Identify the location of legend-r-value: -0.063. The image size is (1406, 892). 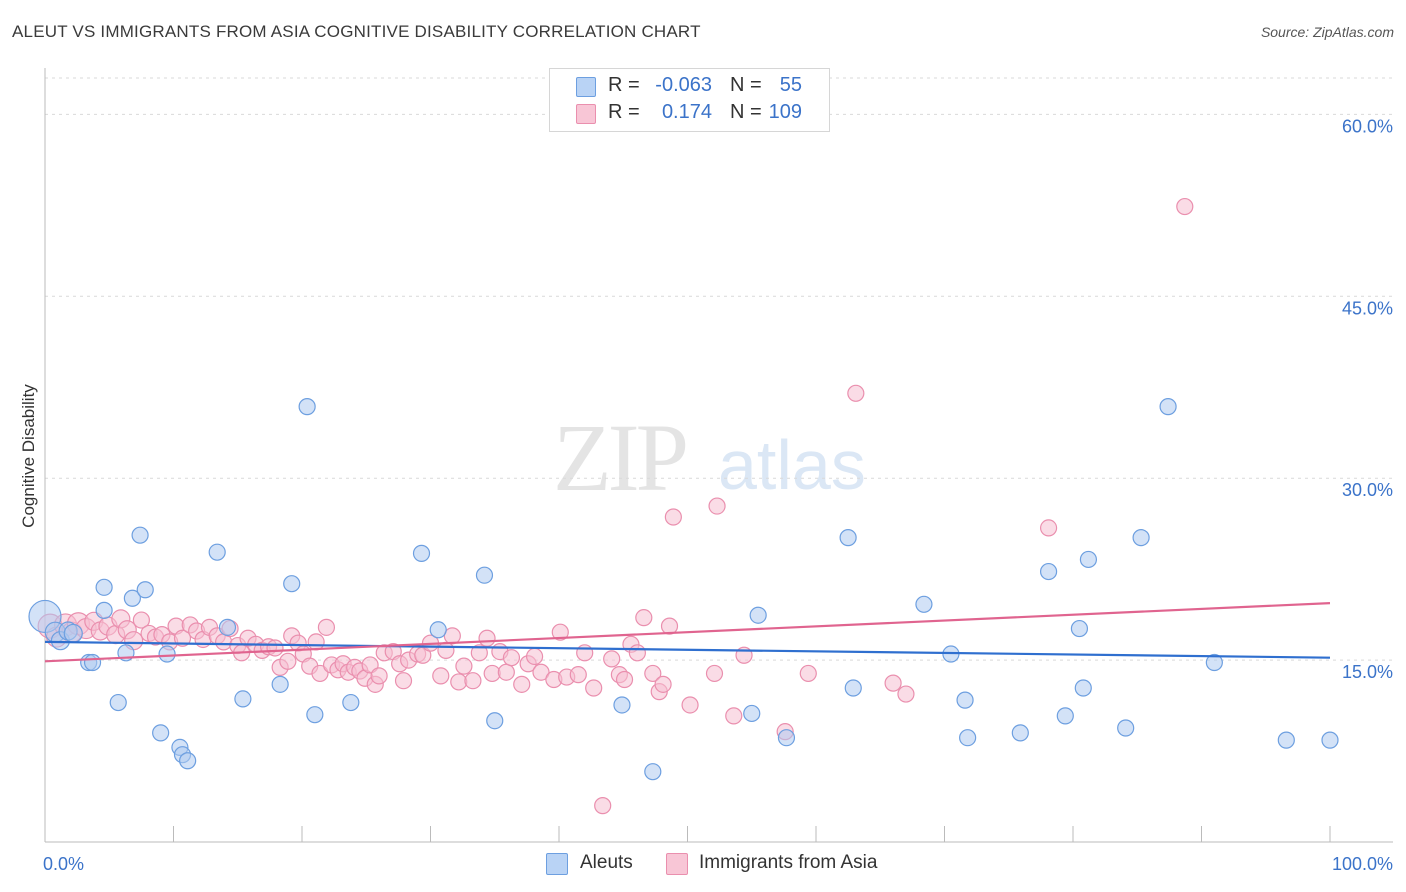
(683, 85).